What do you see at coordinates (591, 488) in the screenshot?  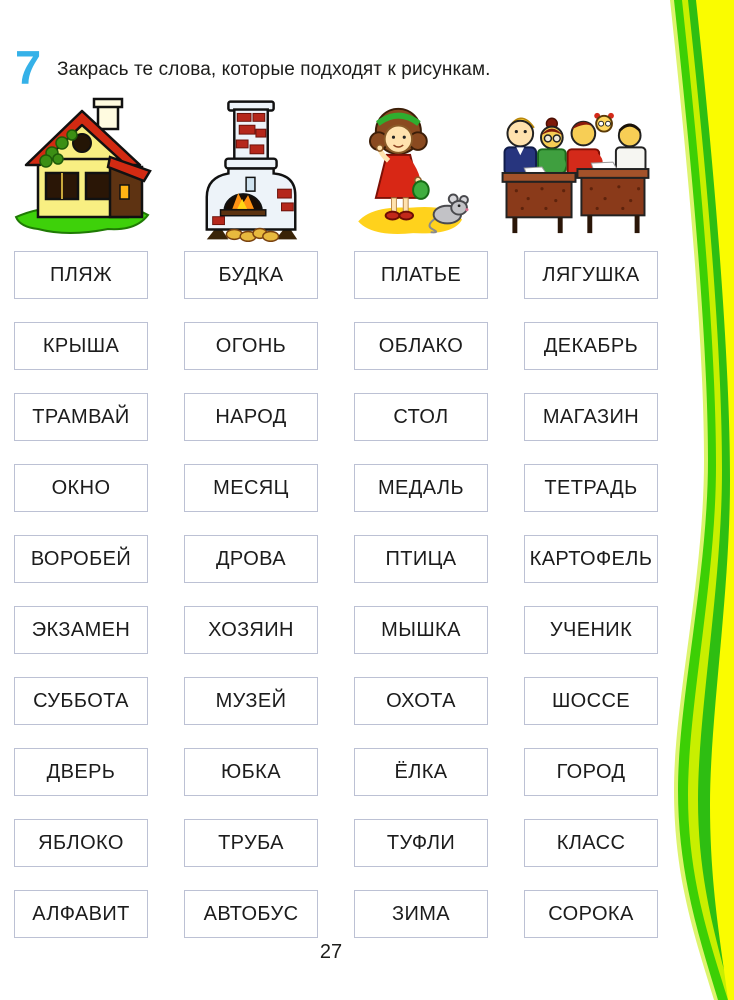 I see `word-box: ТЕТРАДЬ` at bounding box center [591, 488].